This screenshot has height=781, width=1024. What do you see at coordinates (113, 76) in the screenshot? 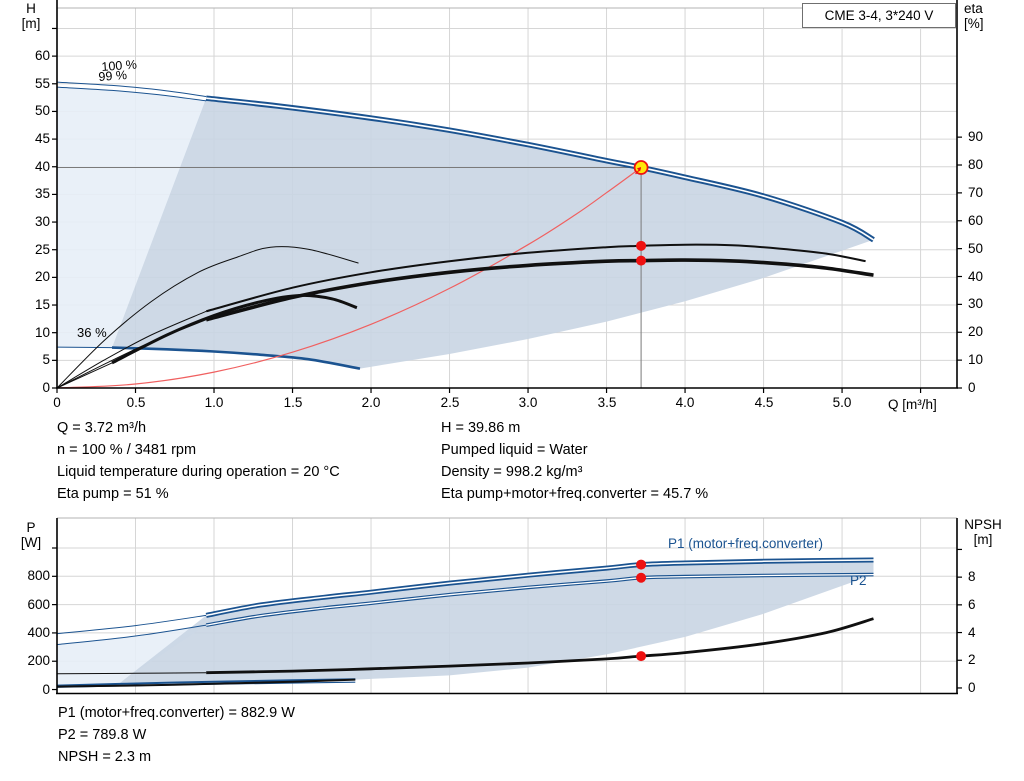
I see `speed-label-99: 99 %` at bounding box center [113, 76].